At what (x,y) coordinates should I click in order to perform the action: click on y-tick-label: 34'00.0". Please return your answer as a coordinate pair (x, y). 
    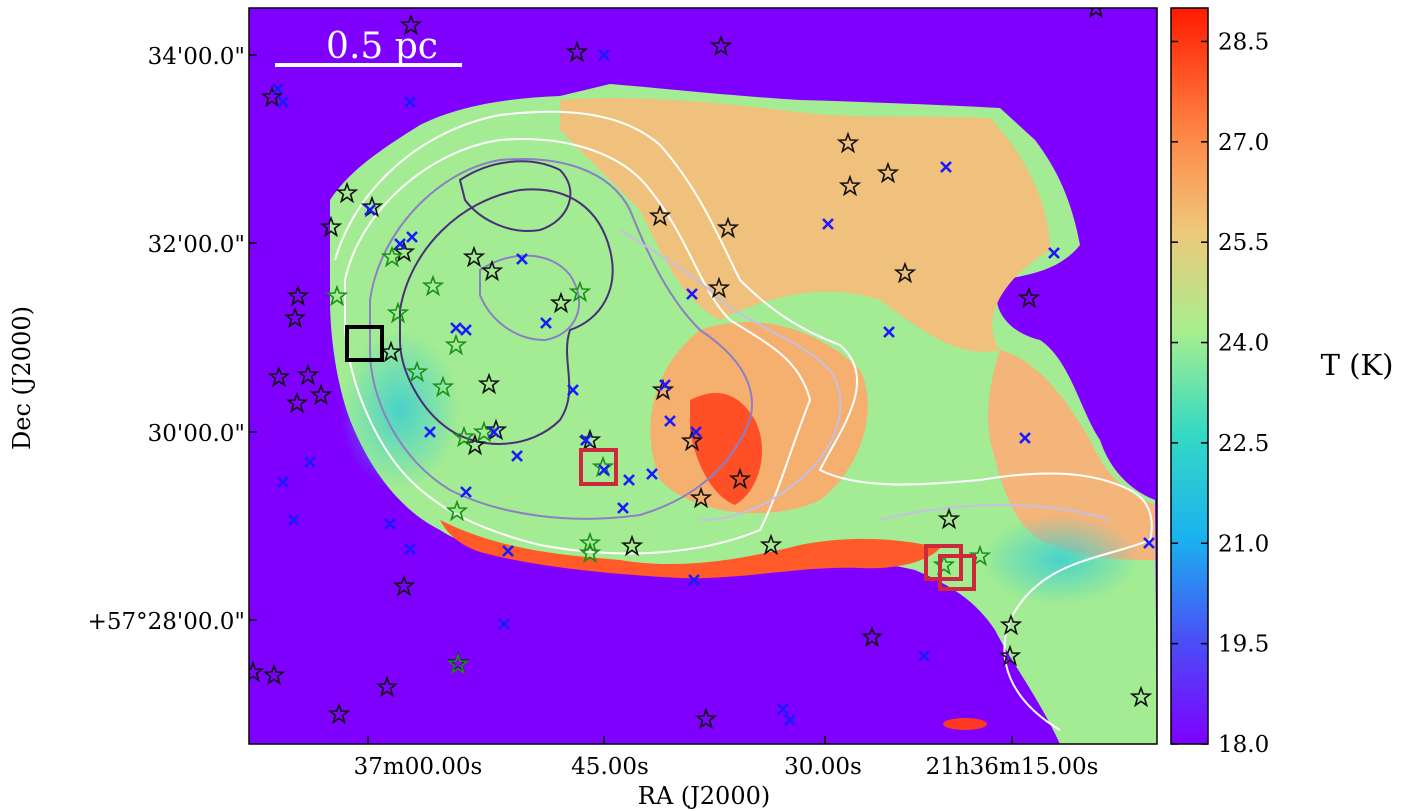
    Looking at the image, I should click on (196, 57).